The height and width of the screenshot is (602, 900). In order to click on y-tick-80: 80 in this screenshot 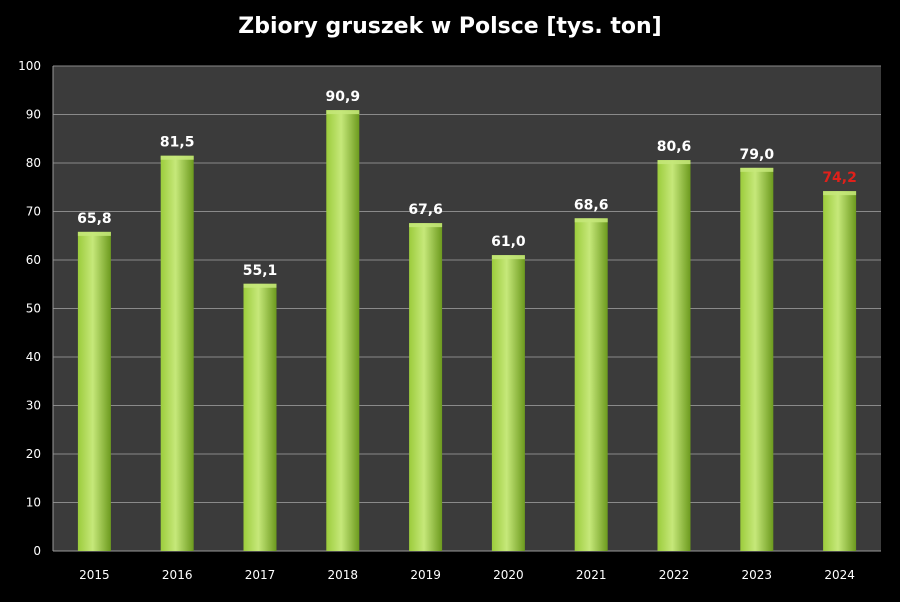, I will do `click(33, 163)`.